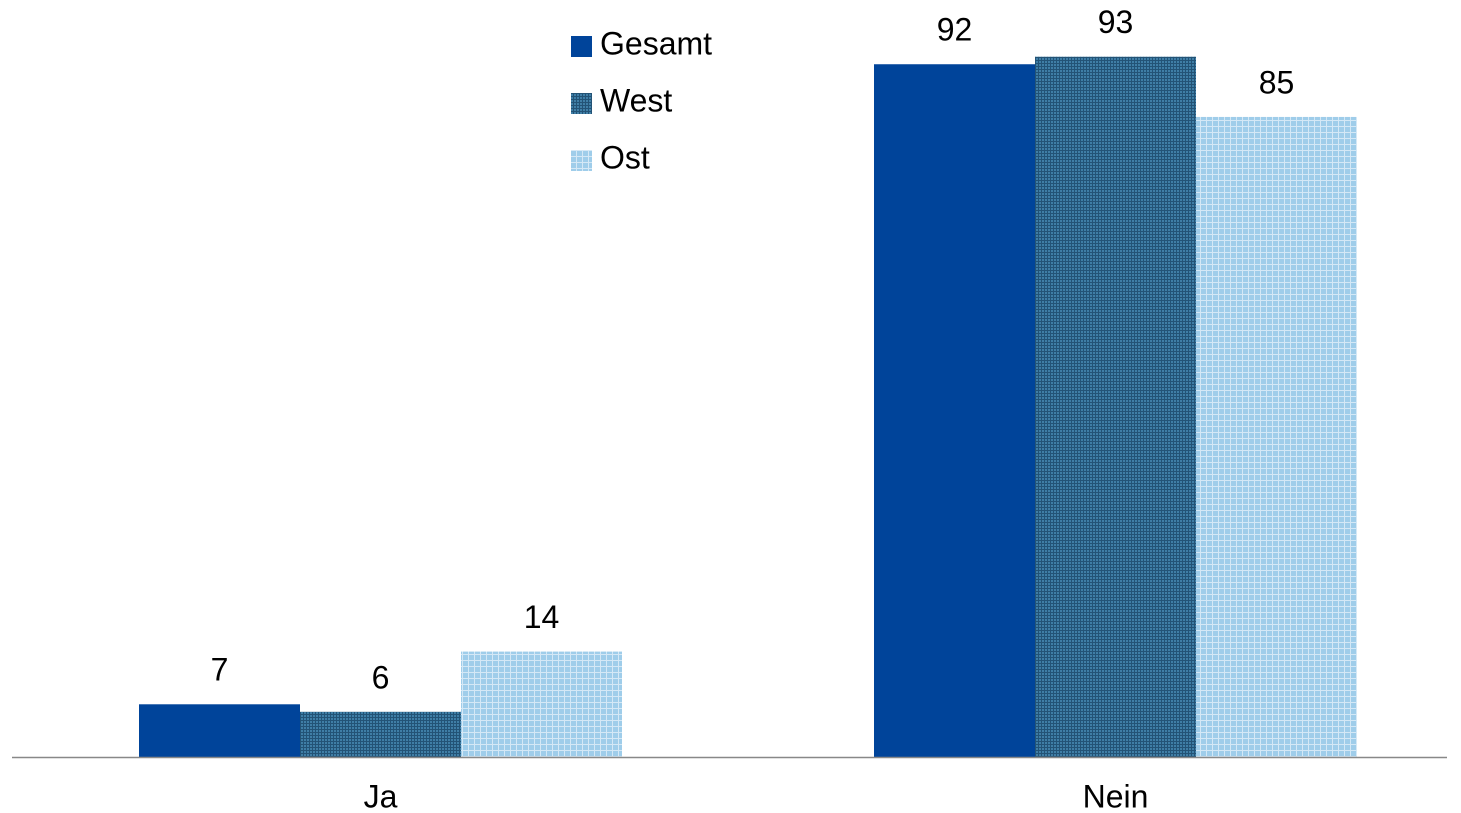 The width and height of the screenshot is (1461, 813). What do you see at coordinates (625, 157) in the screenshot?
I see `legend-label: Ost` at bounding box center [625, 157].